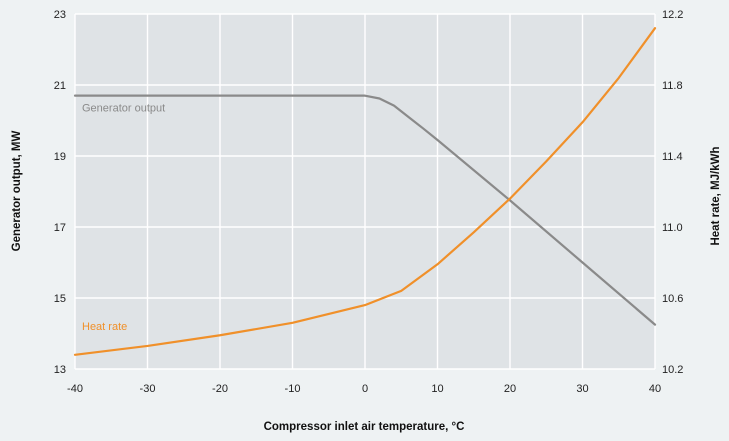 The width and height of the screenshot is (729, 441). What do you see at coordinates (60, 370) in the screenshot?
I see `y-left-tick-label: 13` at bounding box center [60, 370].